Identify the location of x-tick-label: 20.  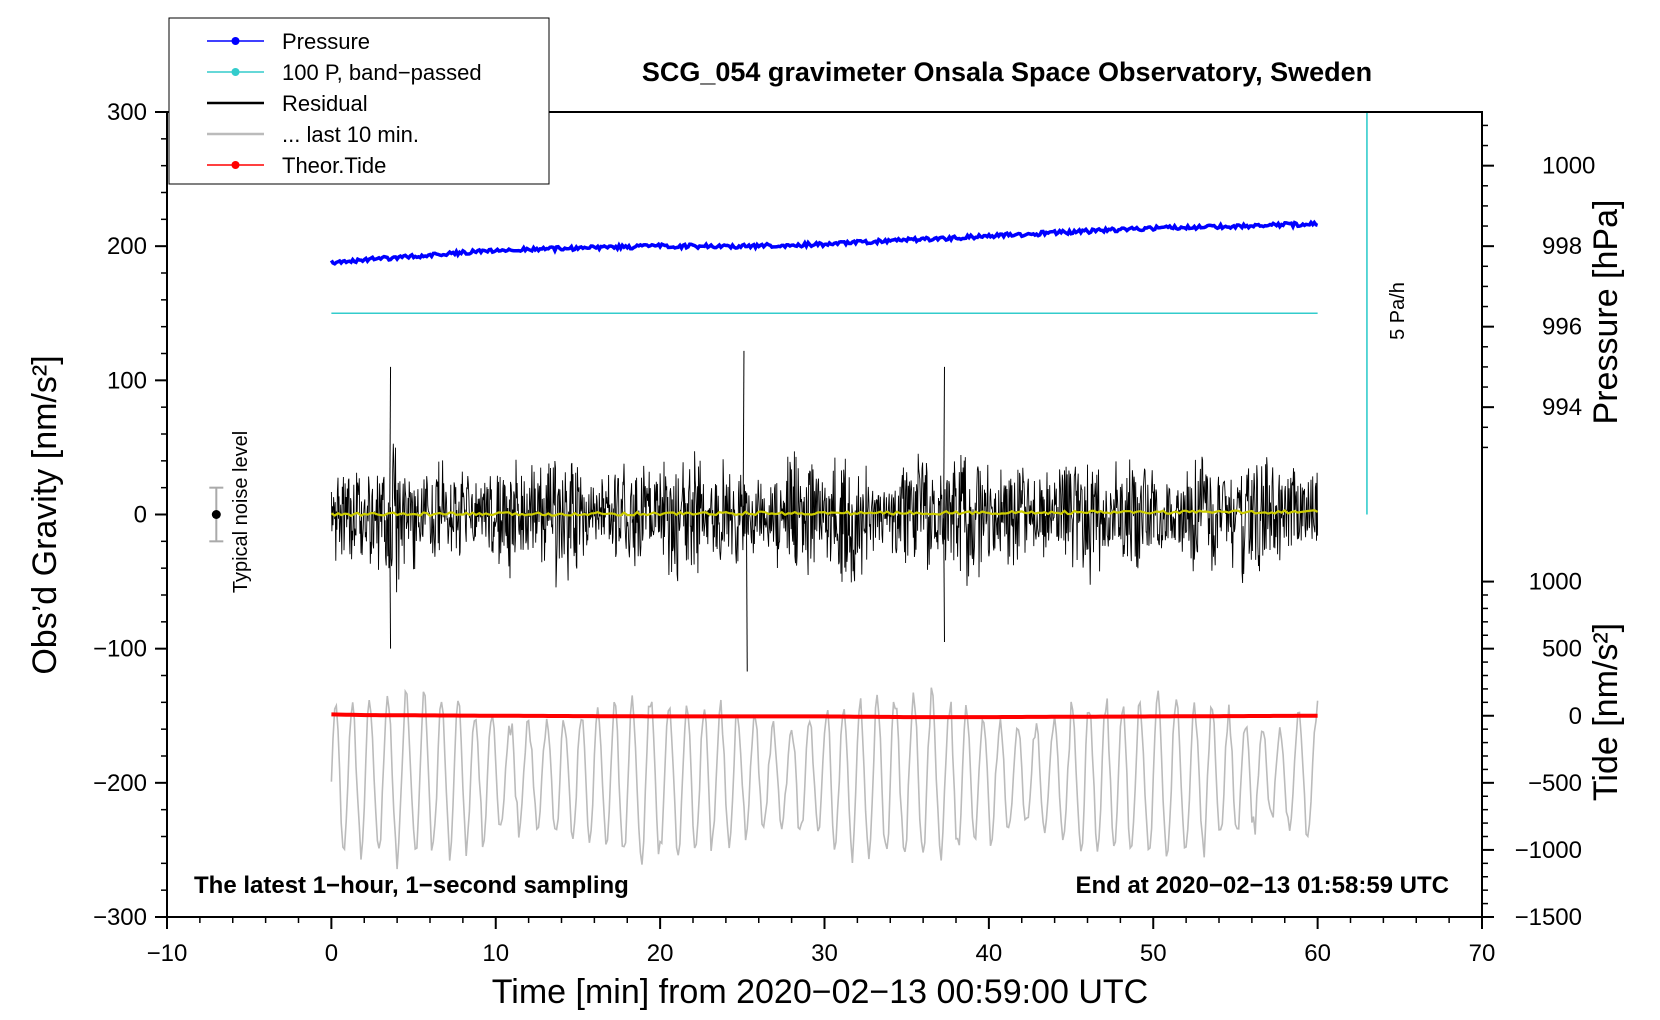
(660, 953).